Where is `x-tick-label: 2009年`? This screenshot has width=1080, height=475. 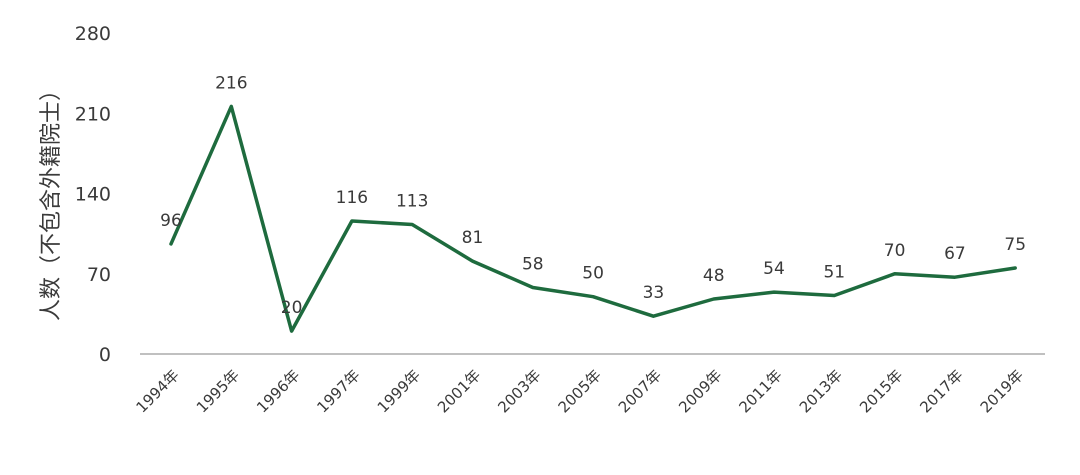
x-tick-label: 2009年 is located at coordinates (700, 391).